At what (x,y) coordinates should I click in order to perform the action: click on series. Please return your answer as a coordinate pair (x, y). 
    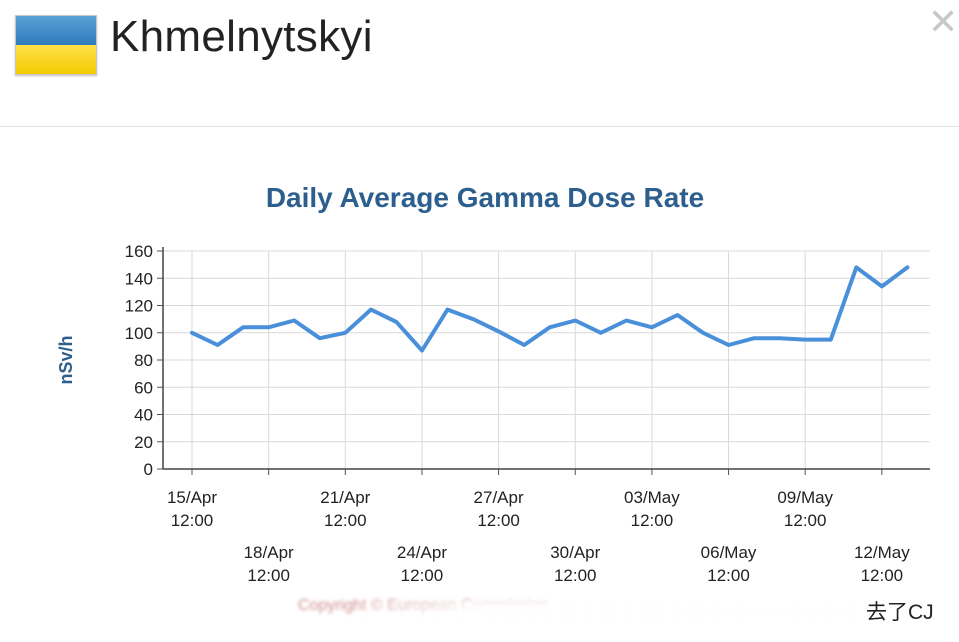
    Looking at the image, I should click on (550, 309).